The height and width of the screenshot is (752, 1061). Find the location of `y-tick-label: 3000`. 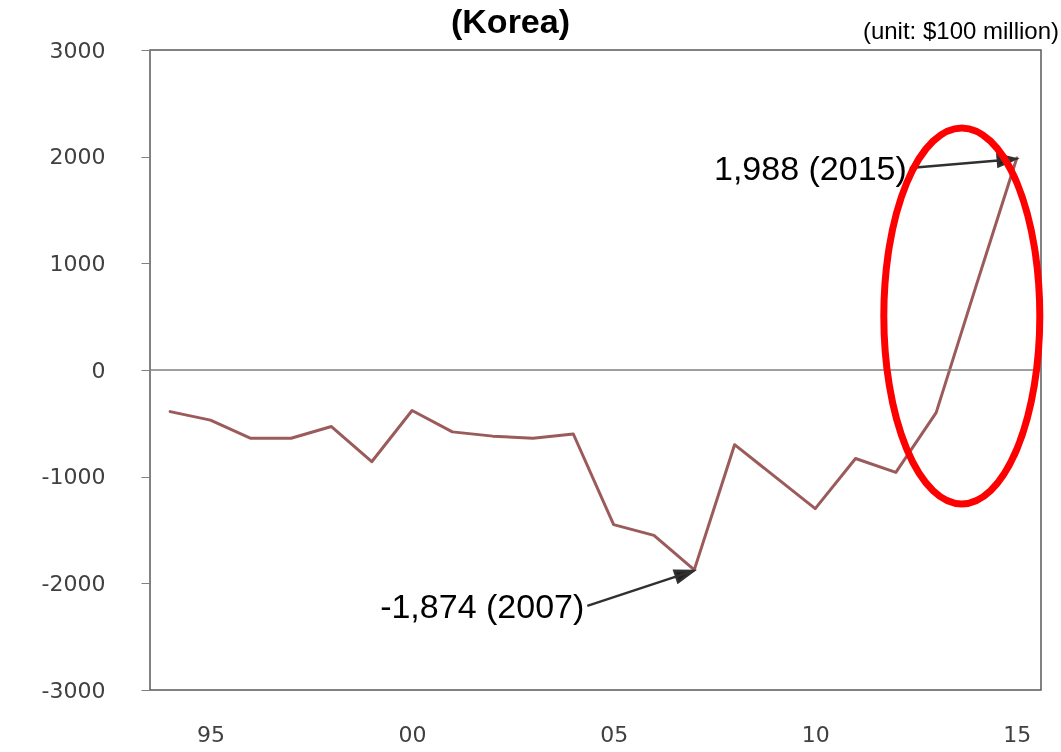

y-tick-label: 3000 is located at coordinates (77, 50).